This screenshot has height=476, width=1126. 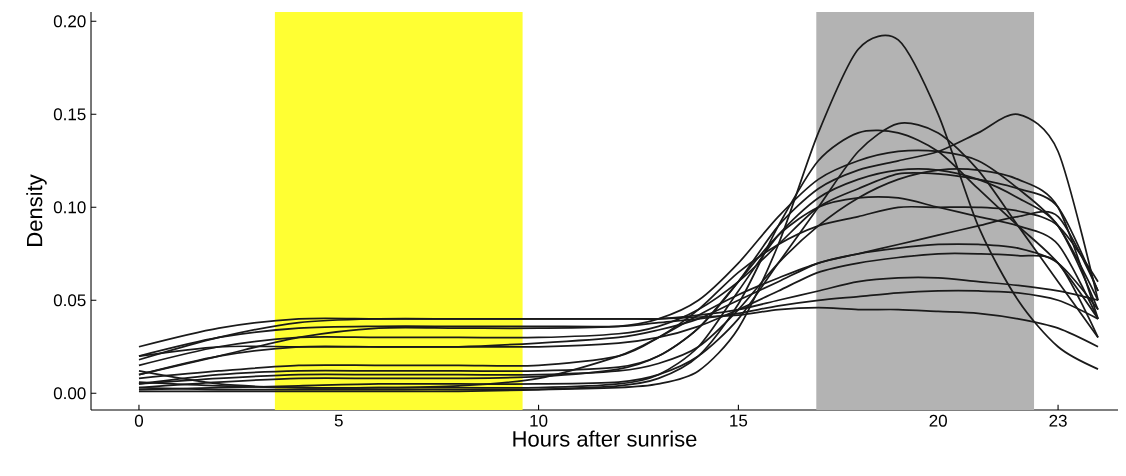 What do you see at coordinates (36, 210) in the screenshot?
I see `y-axis-title: Density` at bounding box center [36, 210].